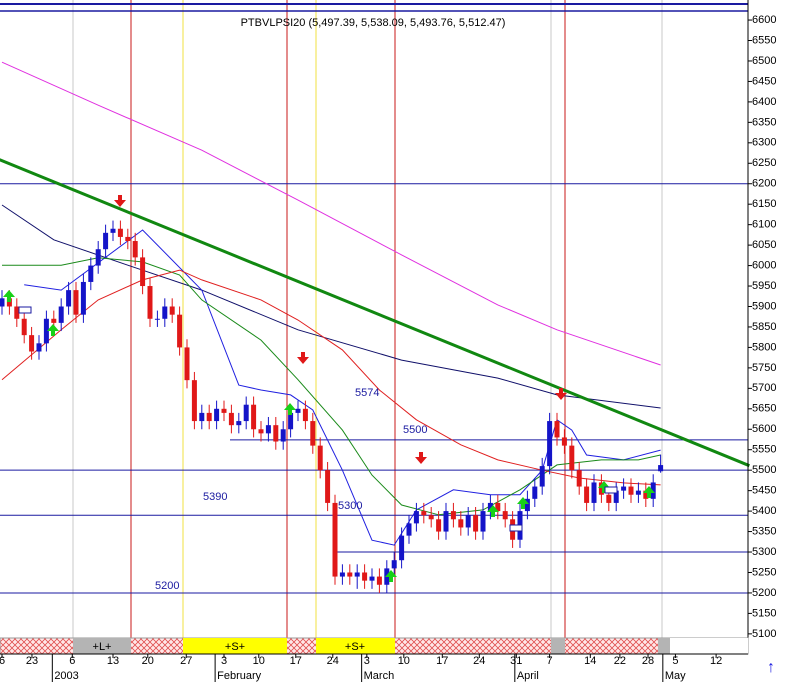  Describe the element at coordinates (764, 286) in the screenshot. I see `y-tick-label: 5950` at that location.